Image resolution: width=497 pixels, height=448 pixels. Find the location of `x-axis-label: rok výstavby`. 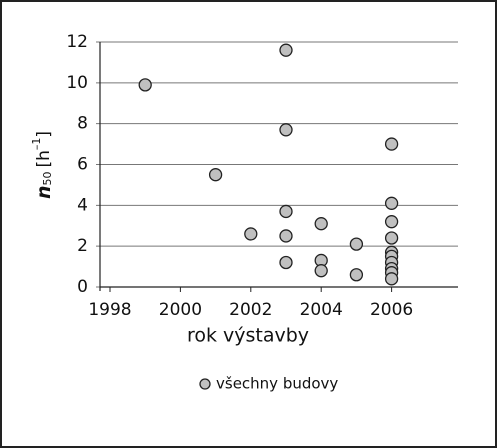

x-axis-label: rok výstavby is located at coordinates (248, 336).